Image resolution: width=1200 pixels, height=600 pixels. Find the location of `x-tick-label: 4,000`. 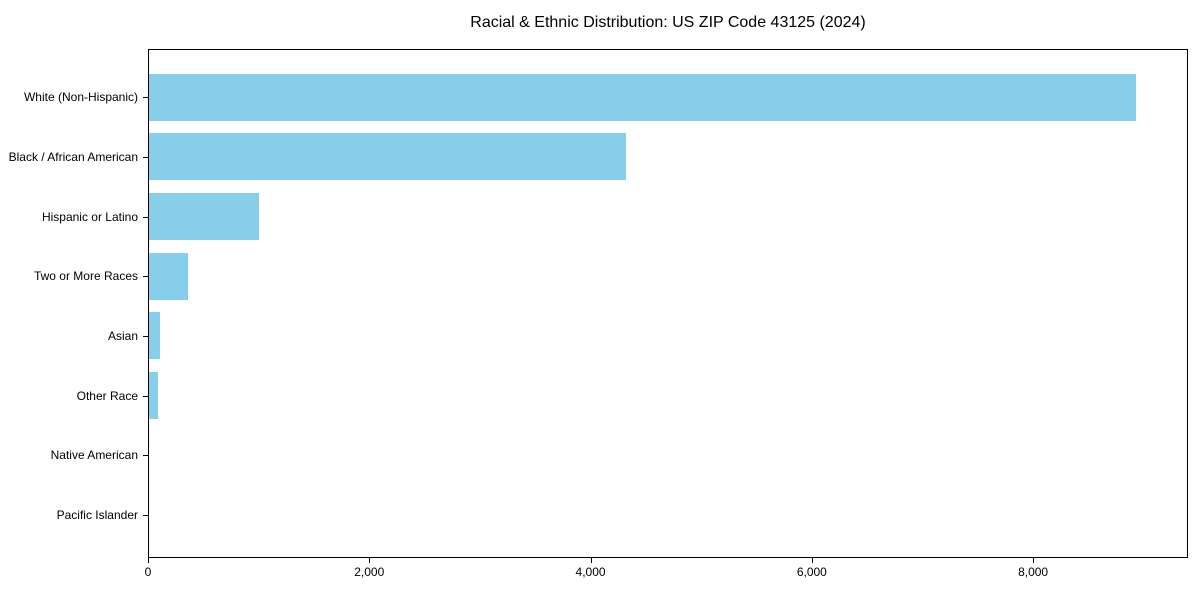

x-tick-label: 4,000 is located at coordinates (590, 572).